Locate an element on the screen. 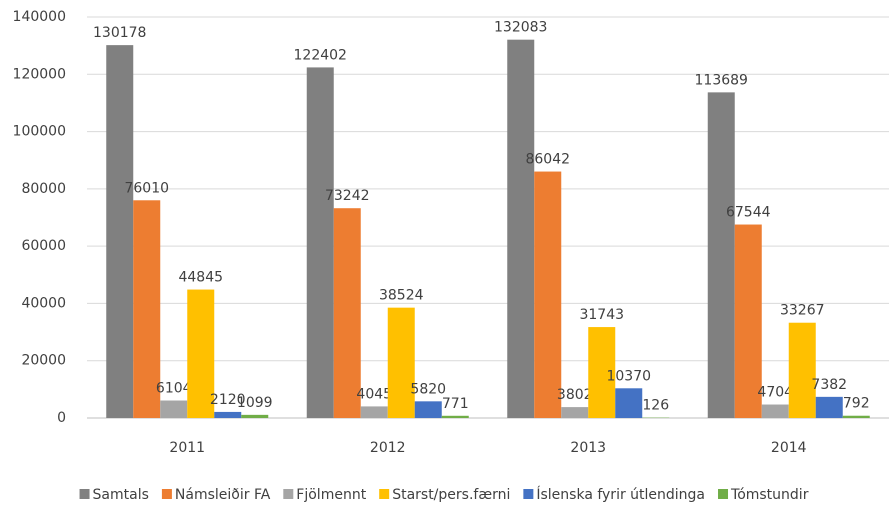  data-label: 113689 is located at coordinates (721, 80).